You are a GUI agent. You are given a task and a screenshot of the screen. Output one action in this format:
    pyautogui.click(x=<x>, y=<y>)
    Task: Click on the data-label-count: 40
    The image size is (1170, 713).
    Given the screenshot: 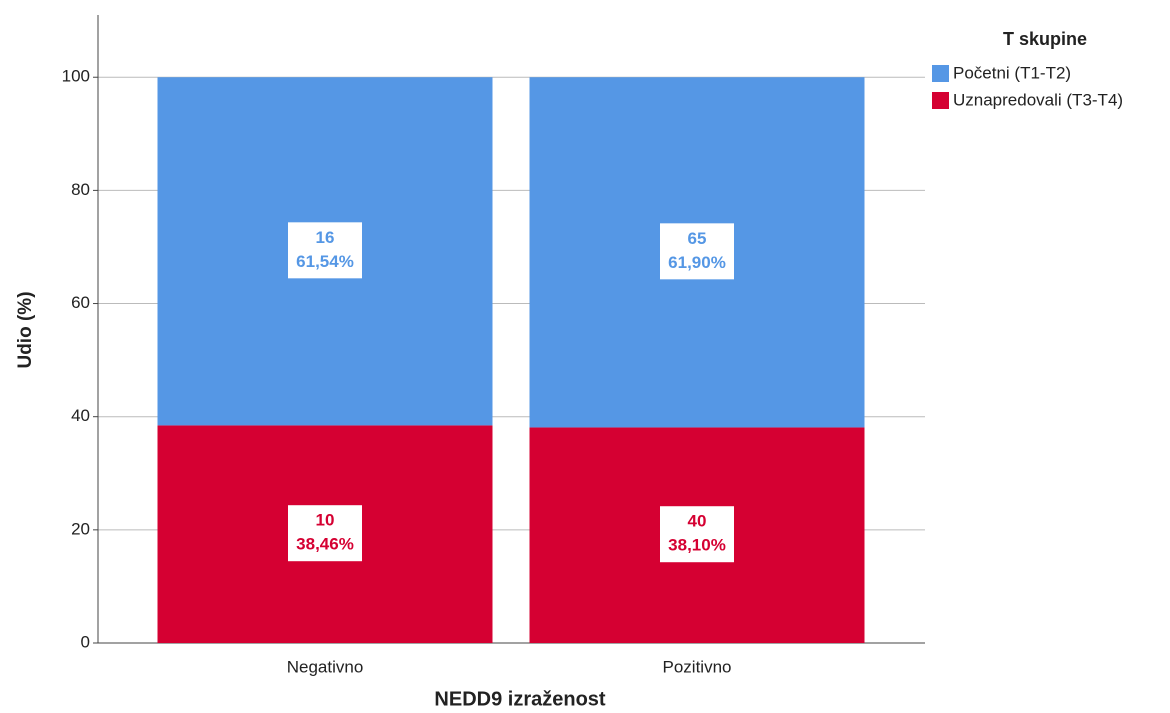 What is the action you would take?
    pyautogui.click(x=697, y=521)
    